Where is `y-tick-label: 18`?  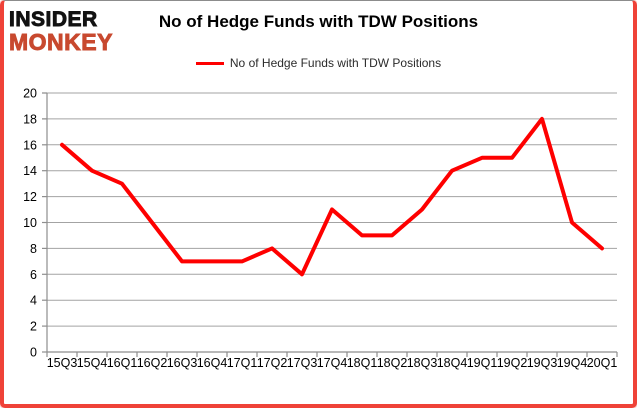
y-tick-label: 18 is located at coordinates (30, 119).